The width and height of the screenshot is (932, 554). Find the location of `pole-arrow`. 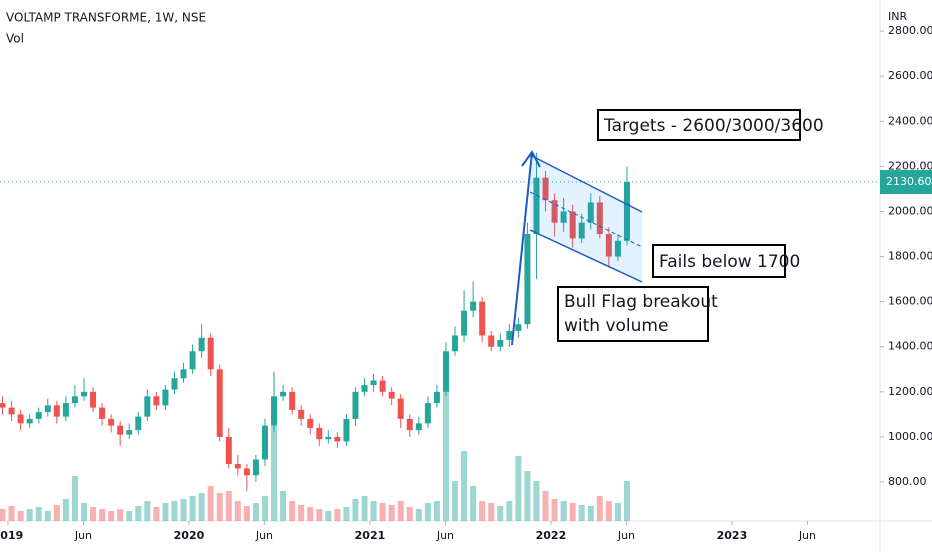

pole-arrow is located at coordinates (522, 248).